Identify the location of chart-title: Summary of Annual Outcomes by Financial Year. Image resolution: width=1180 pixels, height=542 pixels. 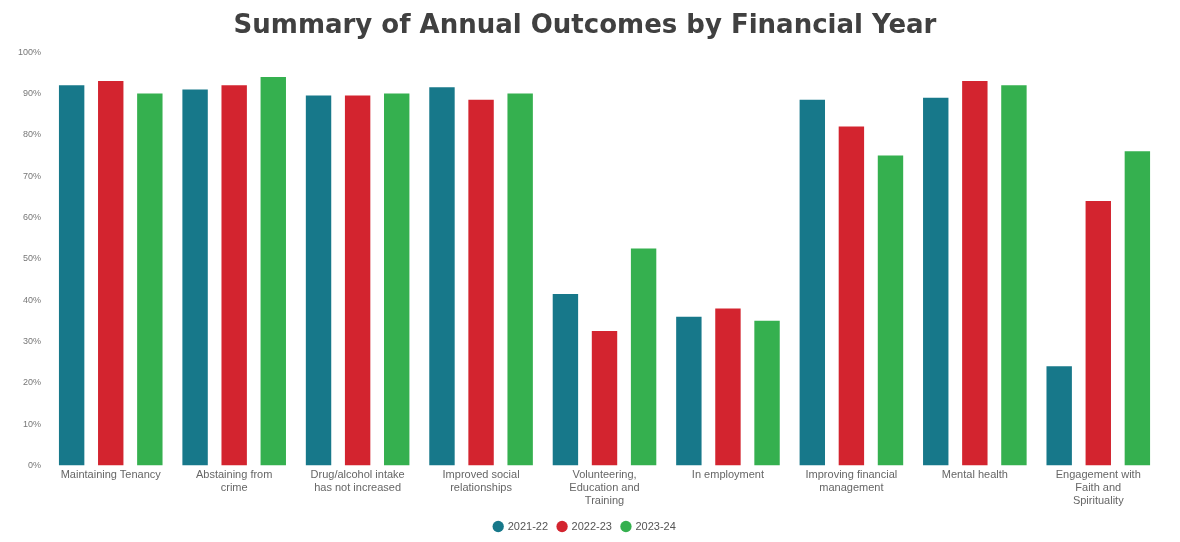
(585, 24).